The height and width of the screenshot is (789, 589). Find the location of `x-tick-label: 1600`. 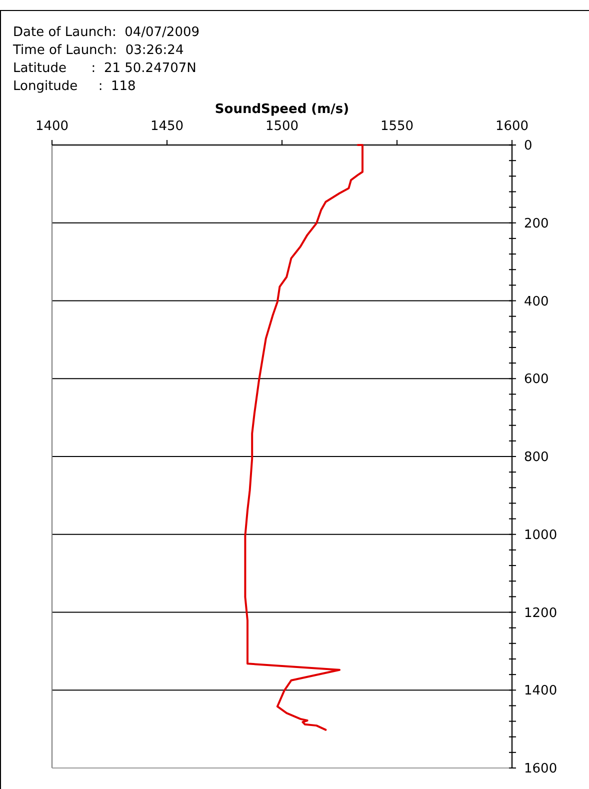

x-tick-label: 1600 is located at coordinates (512, 126).